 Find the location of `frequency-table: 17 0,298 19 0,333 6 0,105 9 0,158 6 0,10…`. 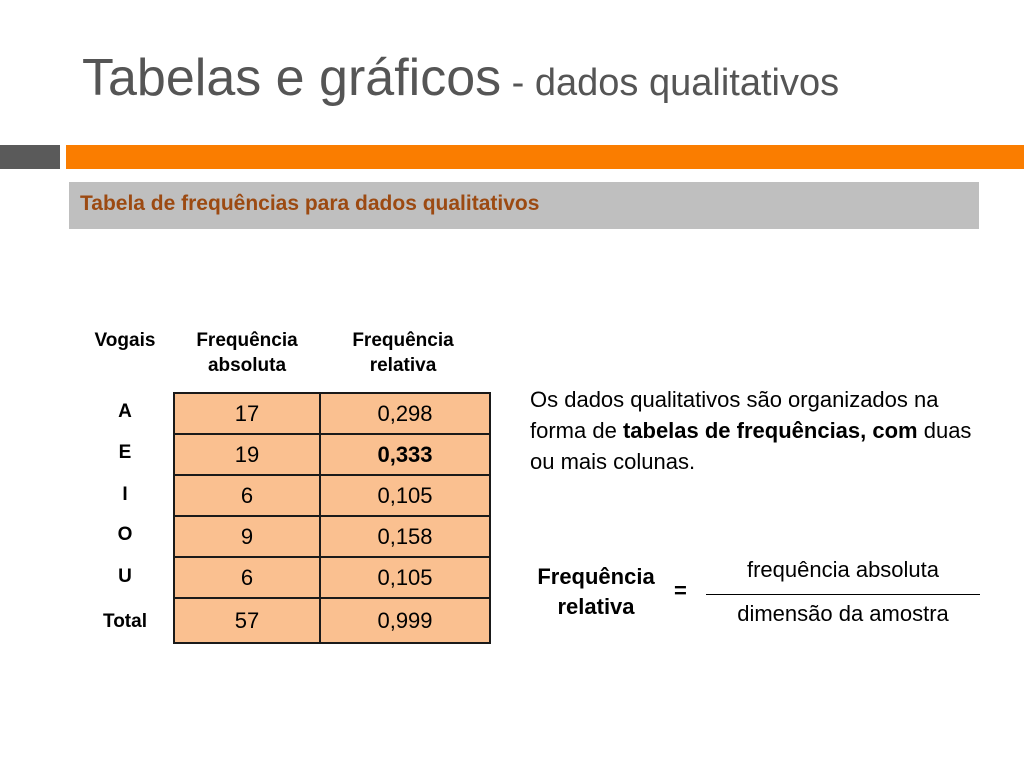

frequency-table: 17 0,298 19 0,333 6 0,105 9 0,158 6 0,10… is located at coordinates (332, 518).